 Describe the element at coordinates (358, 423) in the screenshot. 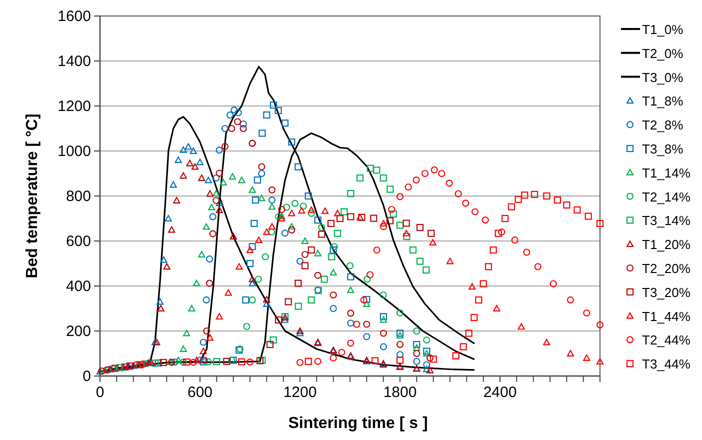

I see `x-axis-title: Sintering time [ s ]` at that location.